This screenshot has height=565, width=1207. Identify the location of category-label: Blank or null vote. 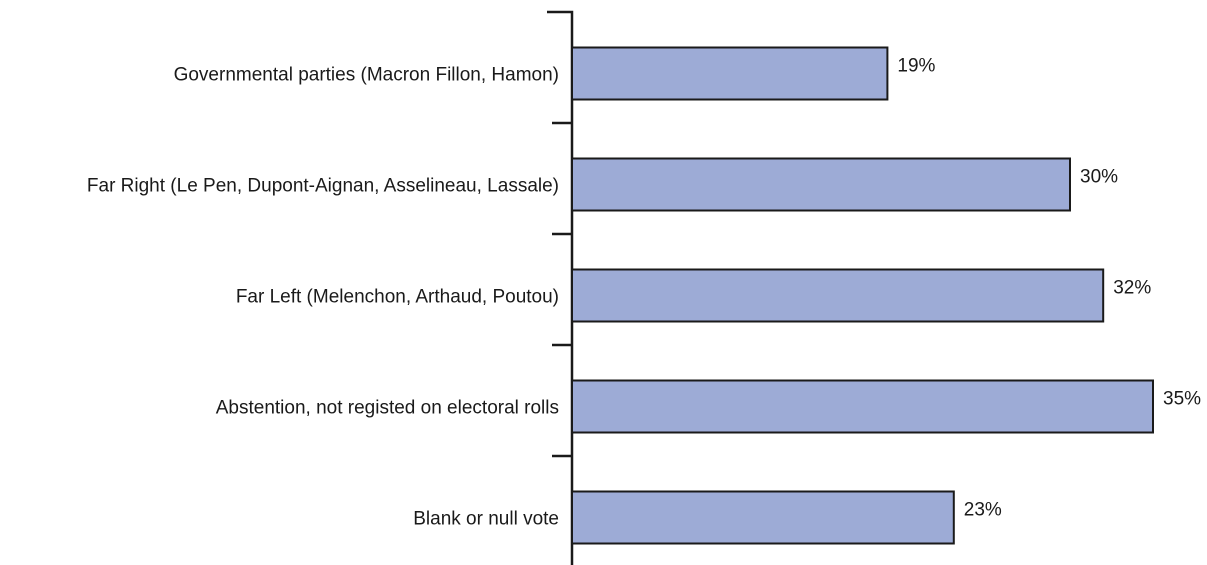
(486, 519).